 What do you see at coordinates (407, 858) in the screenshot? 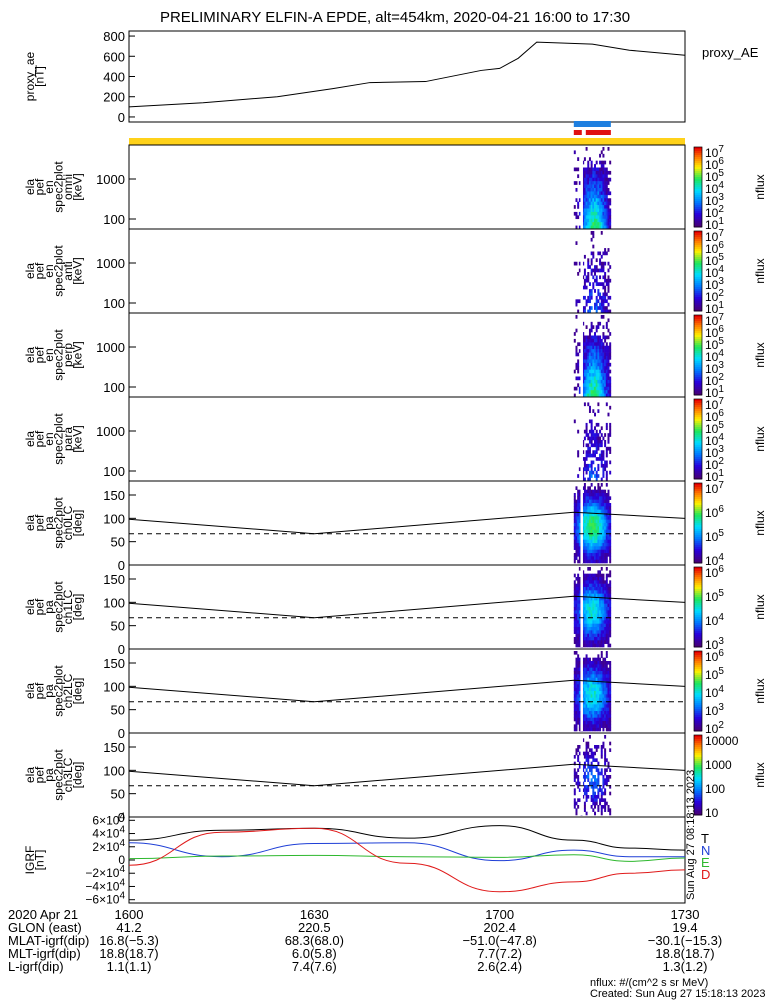
I see `igrf-line-E` at bounding box center [407, 858].